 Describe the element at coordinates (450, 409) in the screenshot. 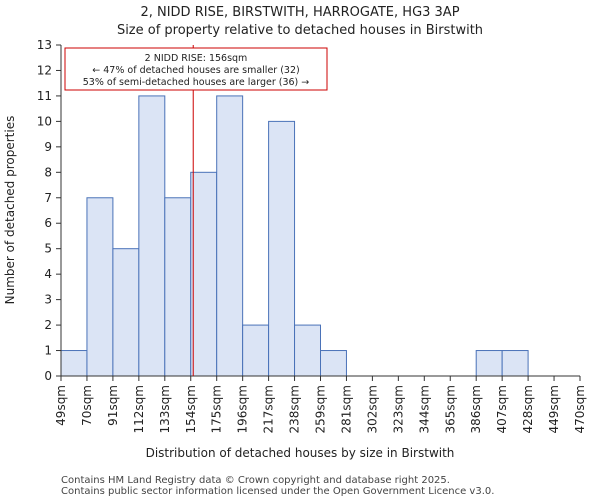

I see `x-tick-label-365sqm: 365sqm` at that location.